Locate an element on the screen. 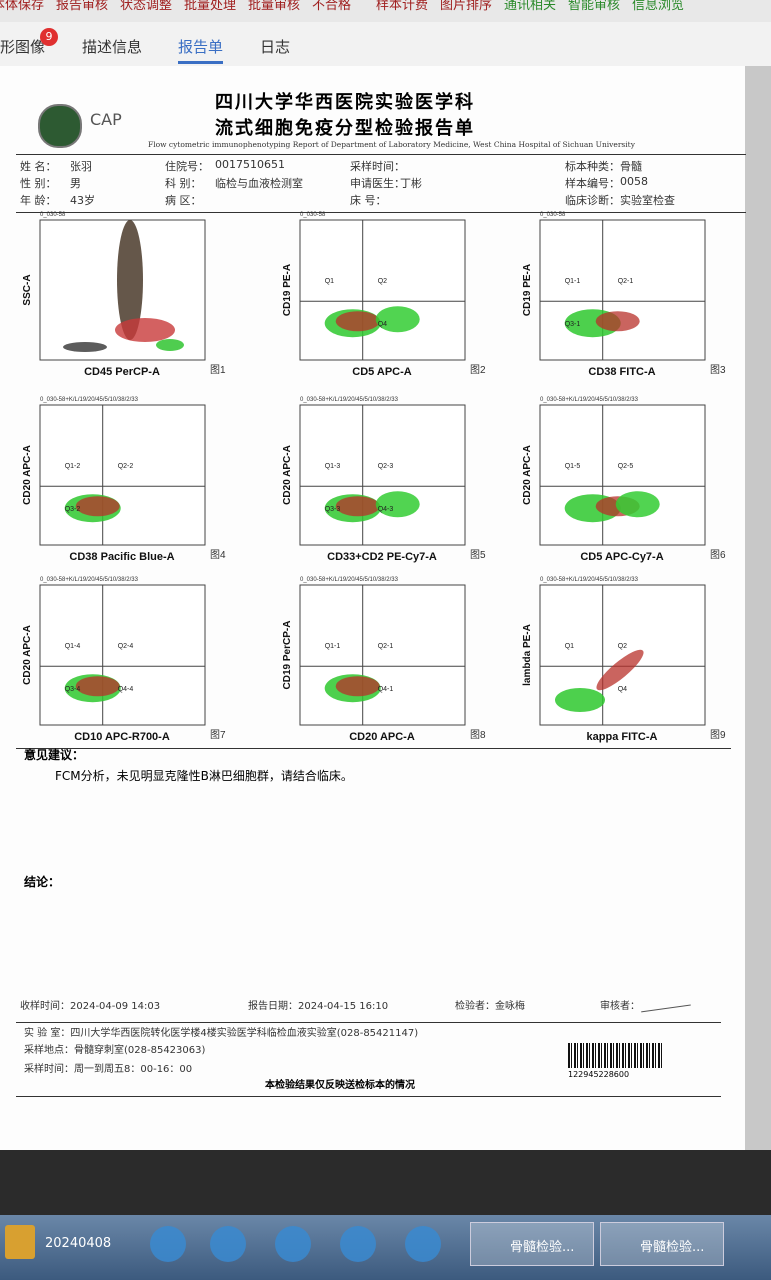 The width and height of the screenshot is (771, 1280). report-title: 四川大学华西医院实验医学科 is located at coordinates (345, 102).